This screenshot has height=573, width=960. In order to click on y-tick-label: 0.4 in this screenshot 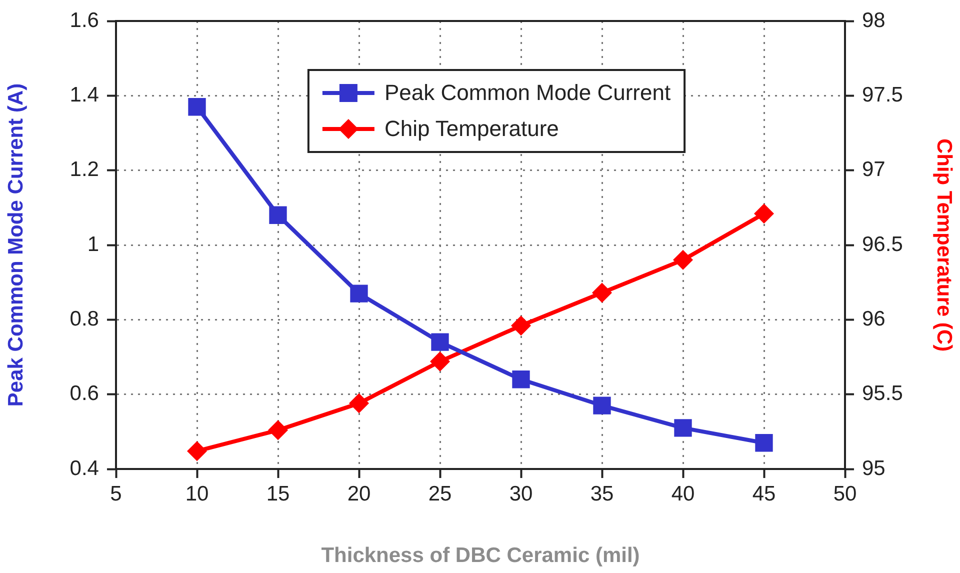, I will do `click(85, 468)`.